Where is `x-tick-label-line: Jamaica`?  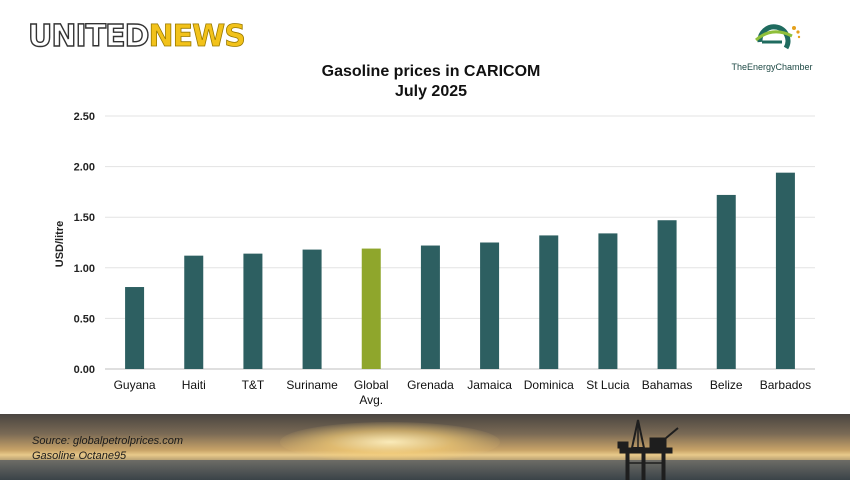
x-tick-label-line: Jamaica is located at coordinates (489, 385).